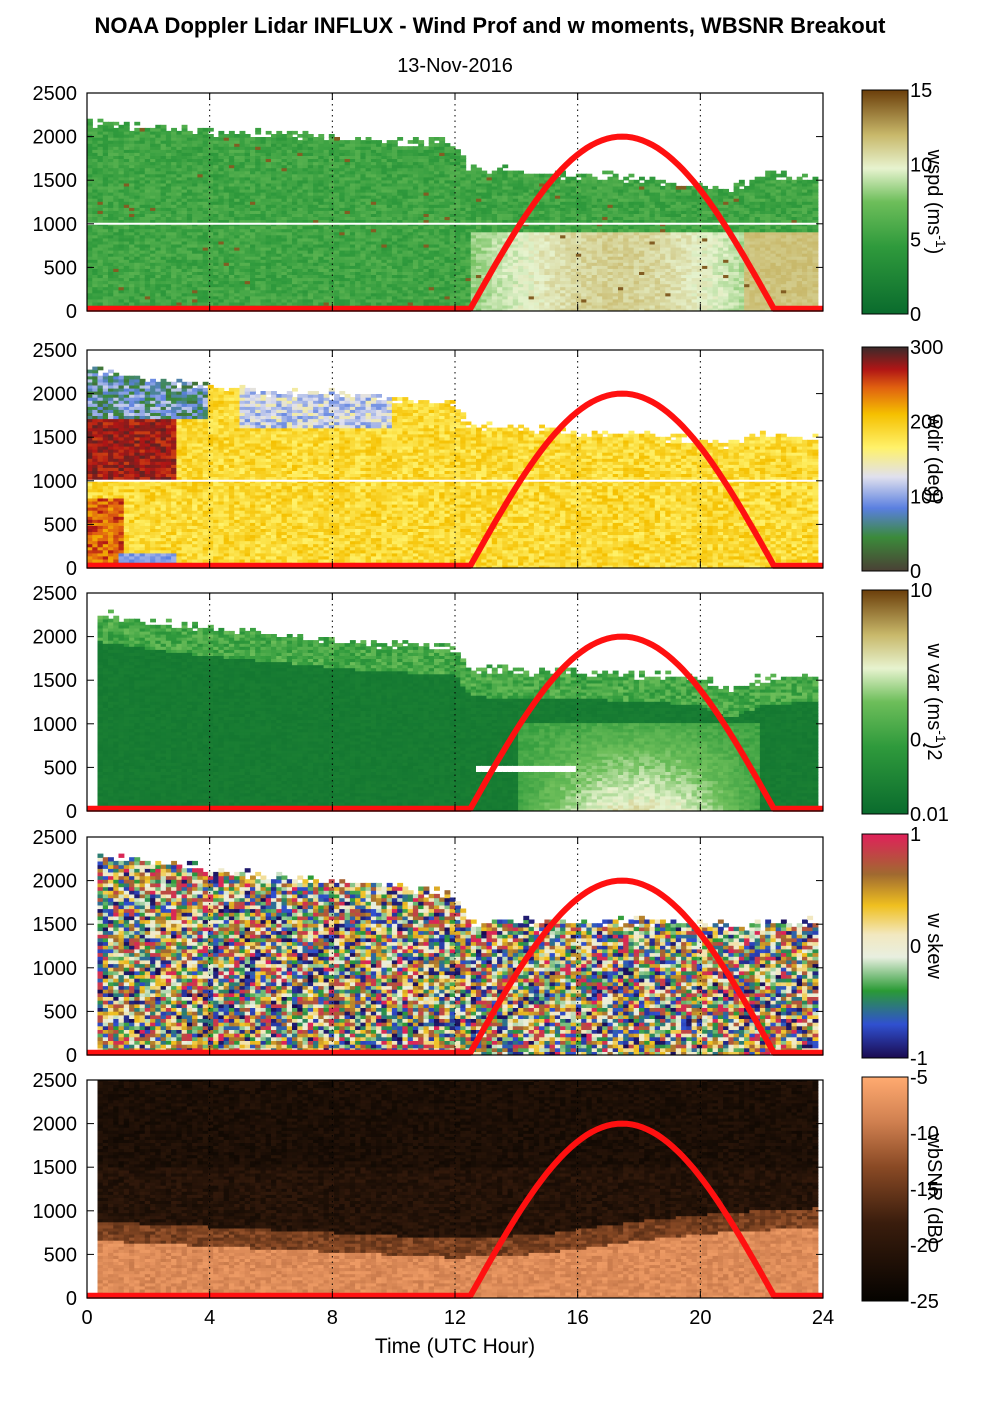 The width and height of the screenshot is (981, 1412). Describe the element at coordinates (929, 815) in the screenshot. I see `colorbar-tick-label: 0.01` at that location.